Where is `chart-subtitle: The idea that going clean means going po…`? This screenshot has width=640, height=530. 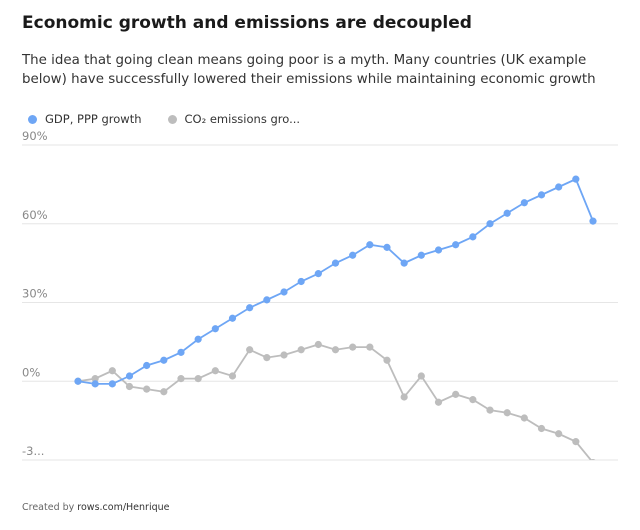 chart-subtitle: The idea that going clean means going po… is located at coordinates (309, 70).